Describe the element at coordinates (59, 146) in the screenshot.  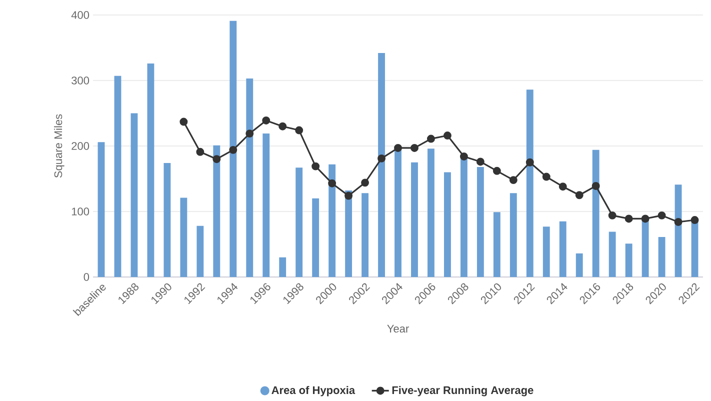
I see `y-axis-title: Square Miles` at that location.